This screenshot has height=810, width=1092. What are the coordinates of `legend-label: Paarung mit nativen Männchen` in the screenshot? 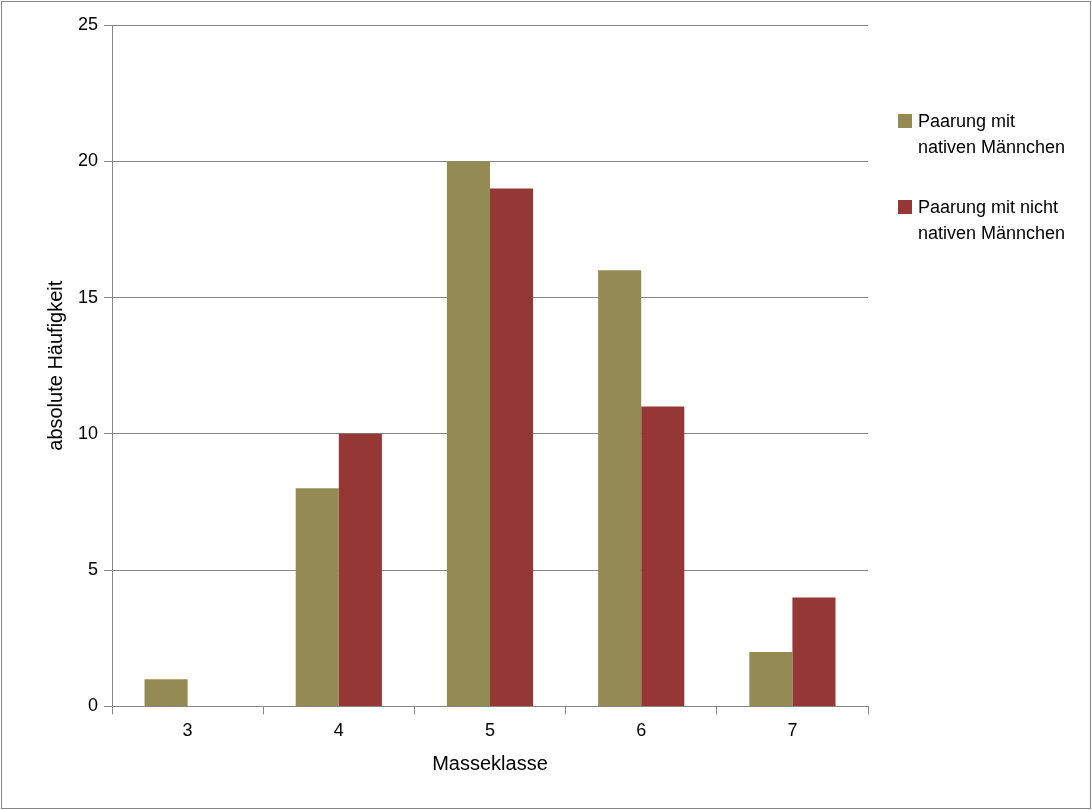 It's located at (992, 134).